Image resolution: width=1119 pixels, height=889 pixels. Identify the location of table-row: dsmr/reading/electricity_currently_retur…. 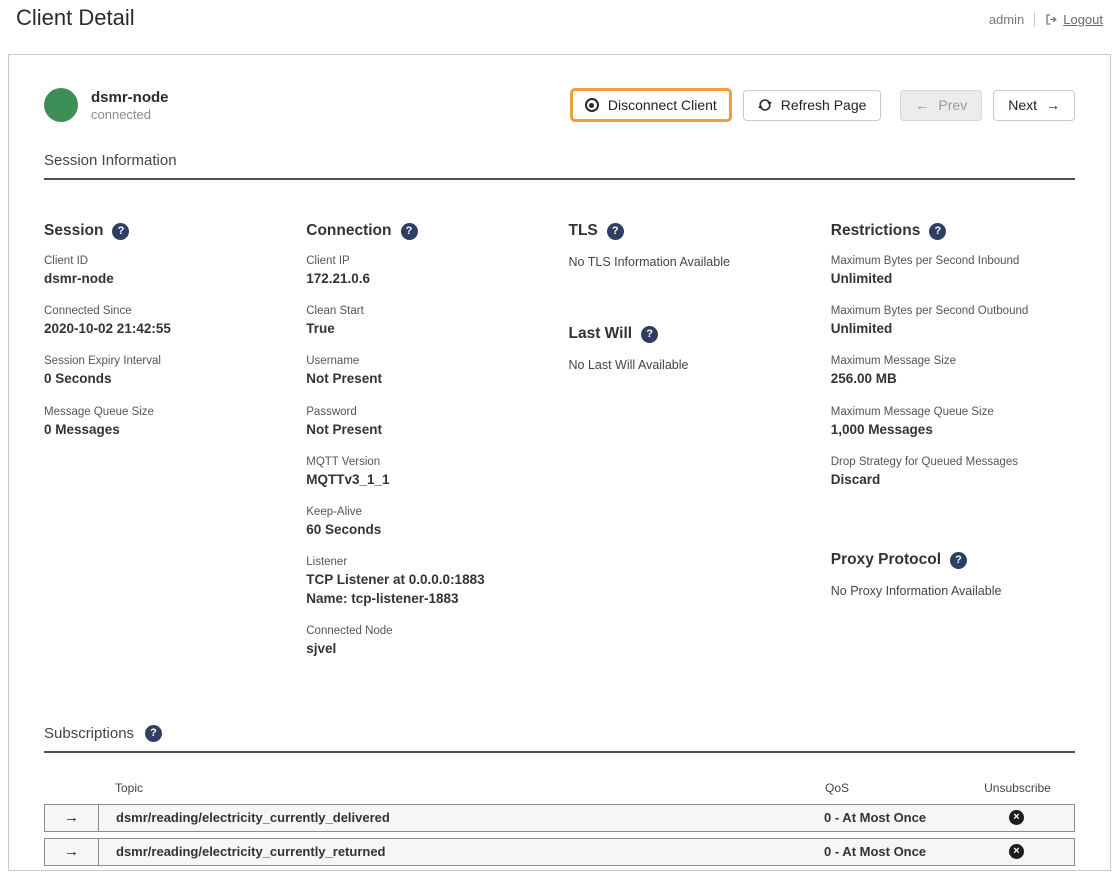
(559, 851).